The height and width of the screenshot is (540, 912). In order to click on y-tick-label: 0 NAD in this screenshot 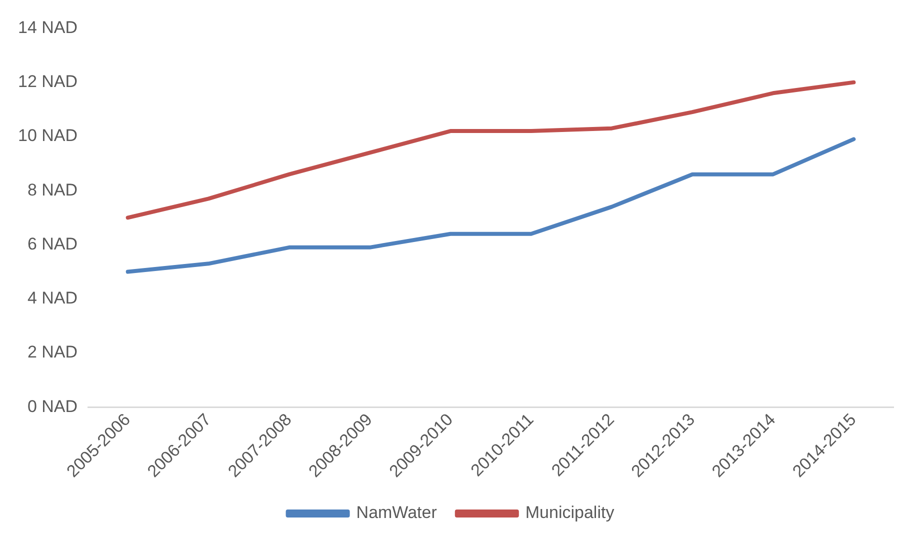, I will do `click(52, 406)`.